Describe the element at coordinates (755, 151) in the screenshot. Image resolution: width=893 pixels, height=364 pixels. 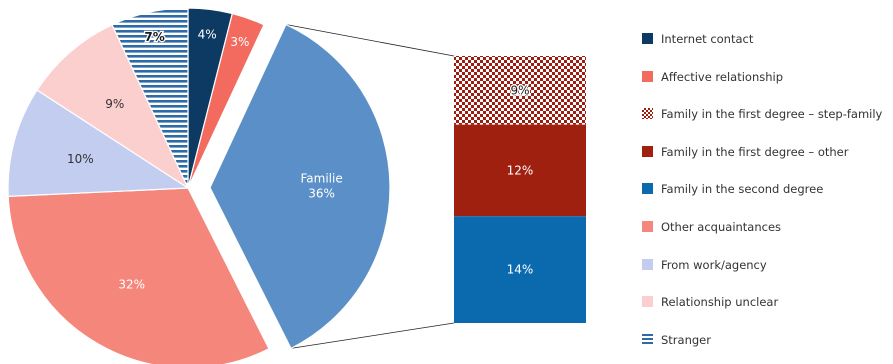
I see `legend-label: Family in the first degree – other` at that location.